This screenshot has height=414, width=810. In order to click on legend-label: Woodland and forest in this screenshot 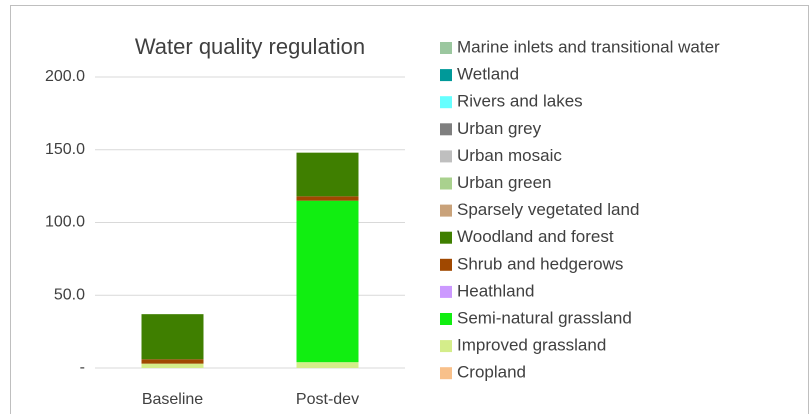, I will do `click(535, 236)`.